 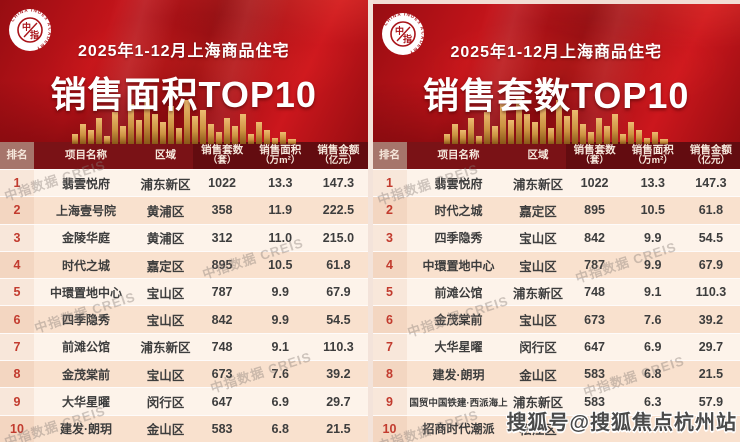 I want to click on table-row: 2 上海壹号院 黄浦区 358 11.9 222.5, so click(x=184, y=210).